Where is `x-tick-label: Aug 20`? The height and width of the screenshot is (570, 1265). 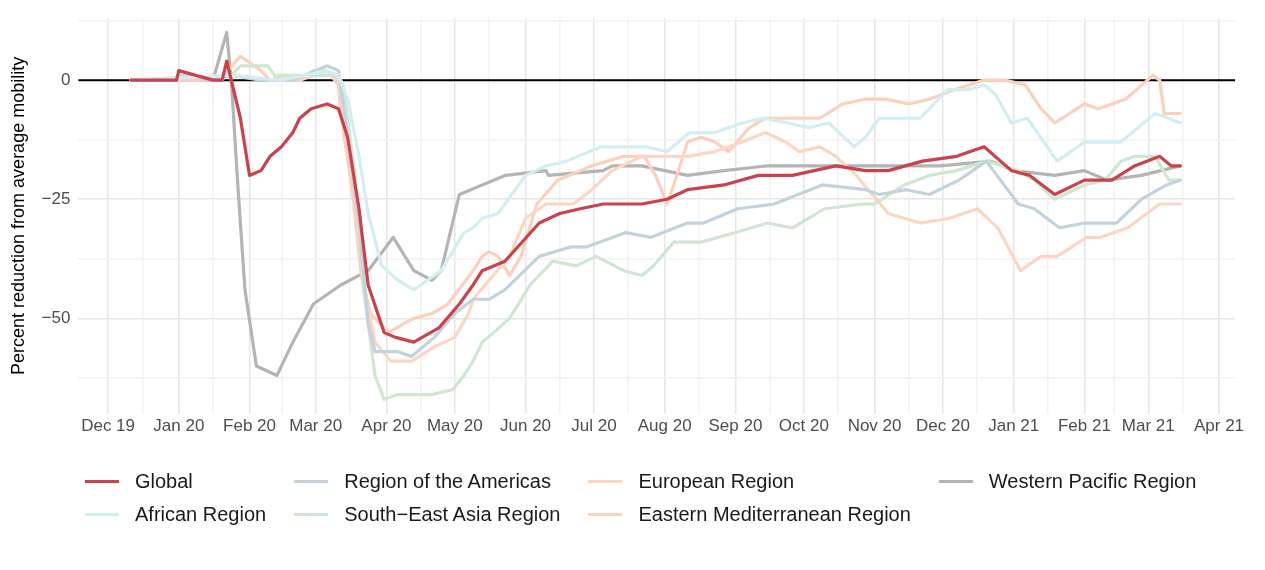
x-tick-label: Aug 20 is located at coordinates (664, 426).